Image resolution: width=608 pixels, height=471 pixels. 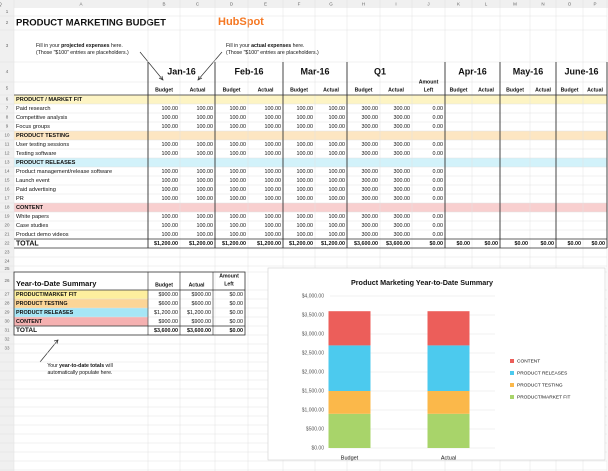 What do you see at coordinates (202, 295) in the screenshot?
I see `cell: $900.00` at bounding box center [202, 295].